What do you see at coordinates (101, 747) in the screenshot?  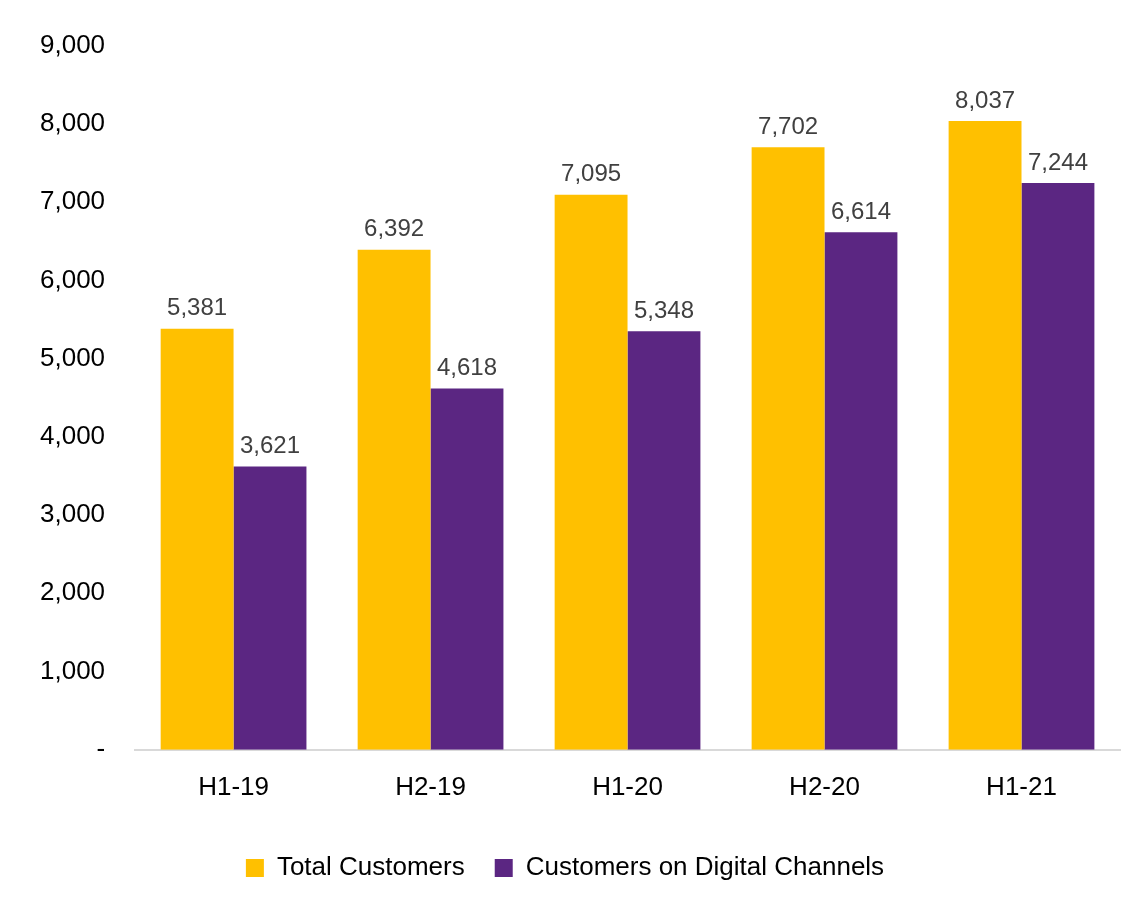 I see `y-tick-label: -` at bounding box center [101, 747].